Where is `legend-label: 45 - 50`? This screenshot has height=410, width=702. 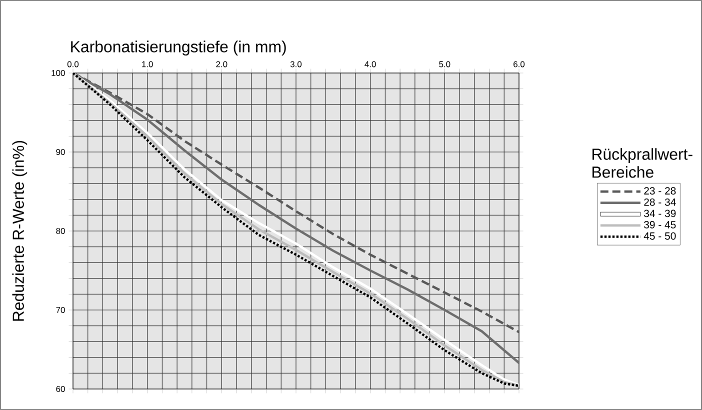
legend-label: 45 - 50 is located at coordinates (660, 236).